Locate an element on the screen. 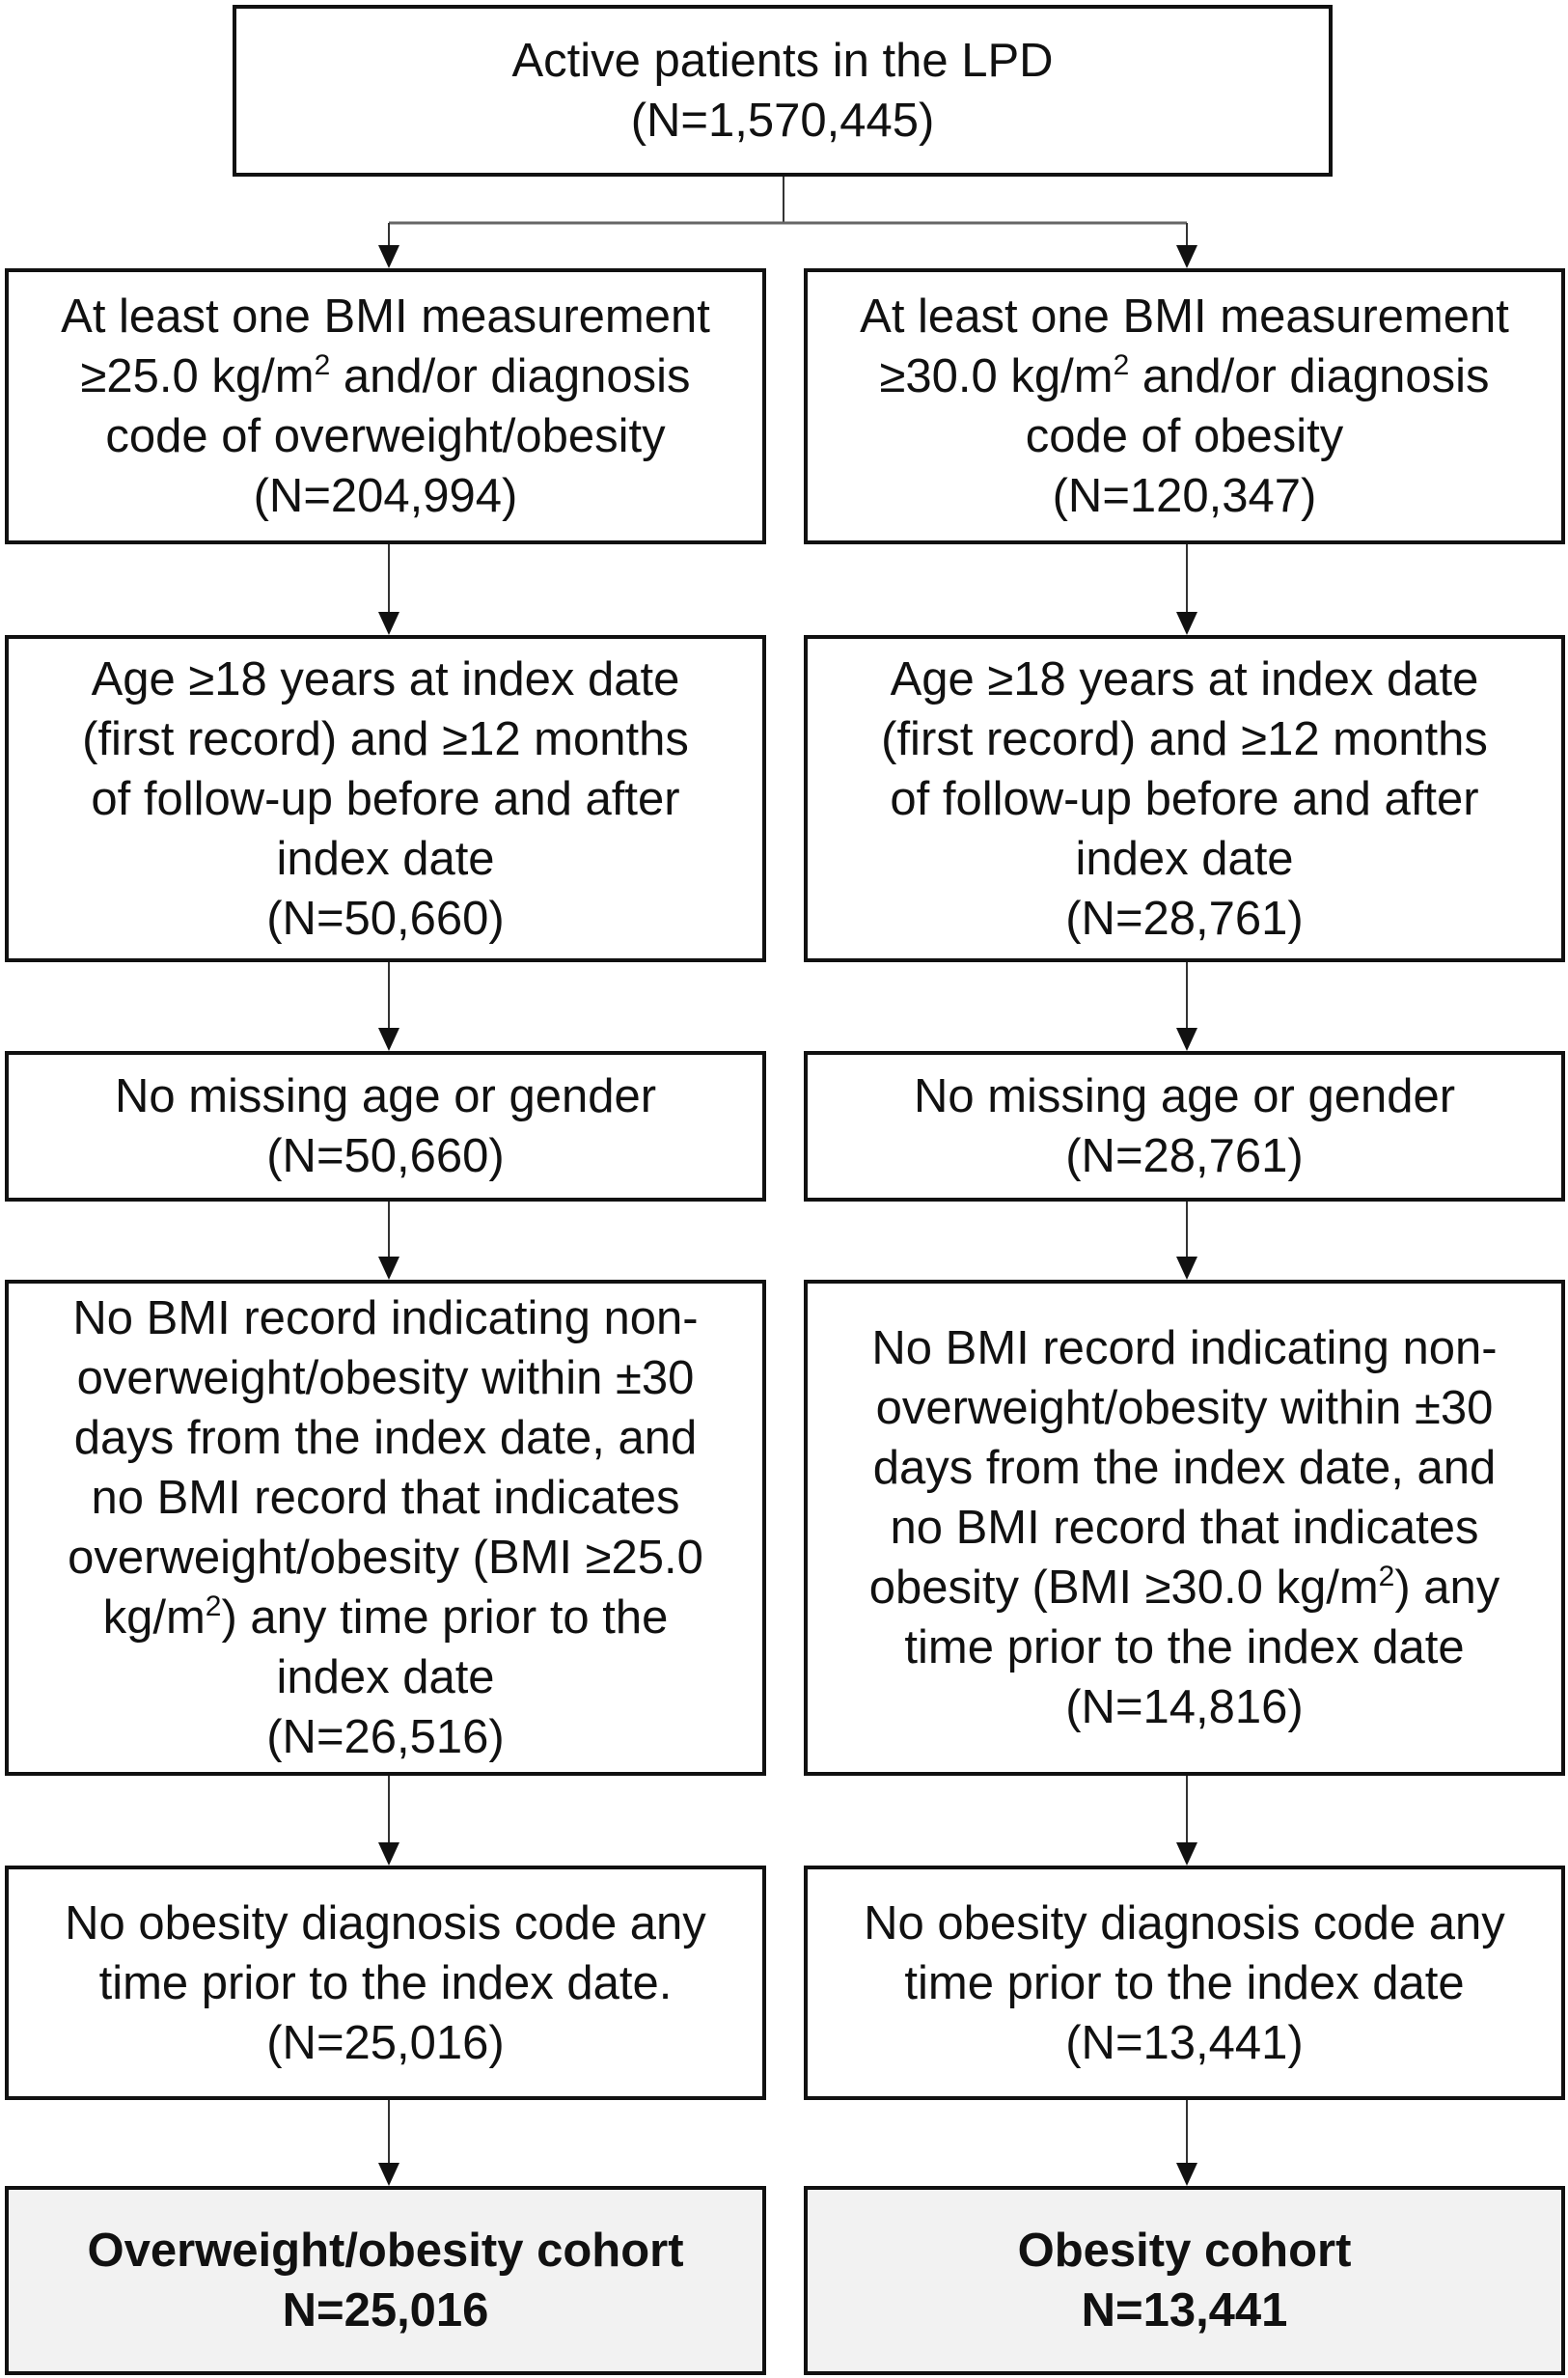 The image size is (1568, 2378). text: ≥30.0 kg/m is located at coordinates (996, 376).